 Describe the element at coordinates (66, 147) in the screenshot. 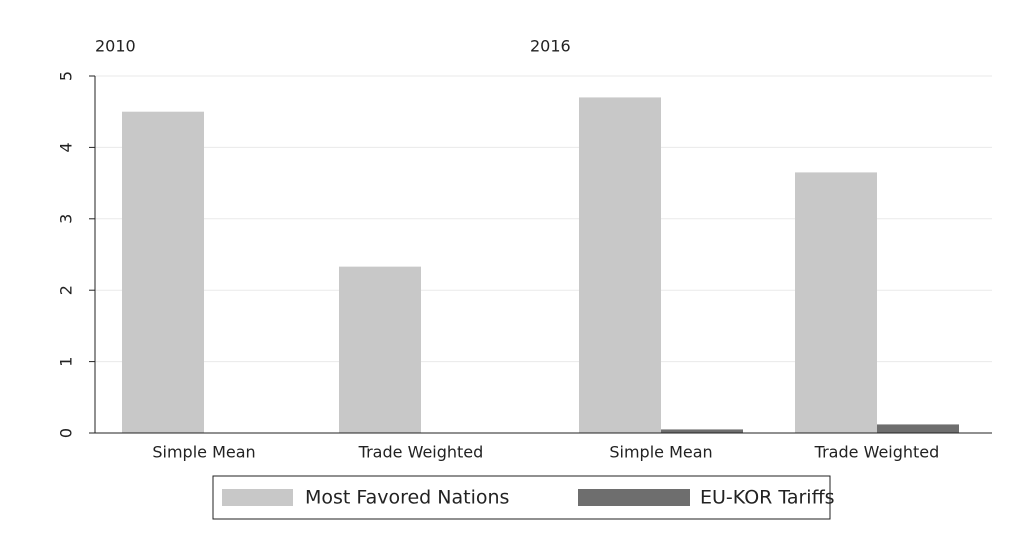

I see `y-tick-label: 4` at that location.